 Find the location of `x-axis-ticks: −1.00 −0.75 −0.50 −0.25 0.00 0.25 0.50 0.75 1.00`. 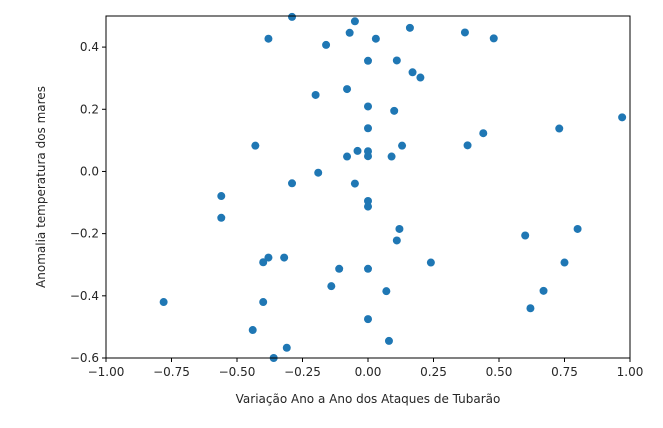

x-axis-ticks: −1.00 −0.75 −0.50 −0.25 0.00 0.25 0.50 0.75 1.00 is located at coordinates (366, 368).